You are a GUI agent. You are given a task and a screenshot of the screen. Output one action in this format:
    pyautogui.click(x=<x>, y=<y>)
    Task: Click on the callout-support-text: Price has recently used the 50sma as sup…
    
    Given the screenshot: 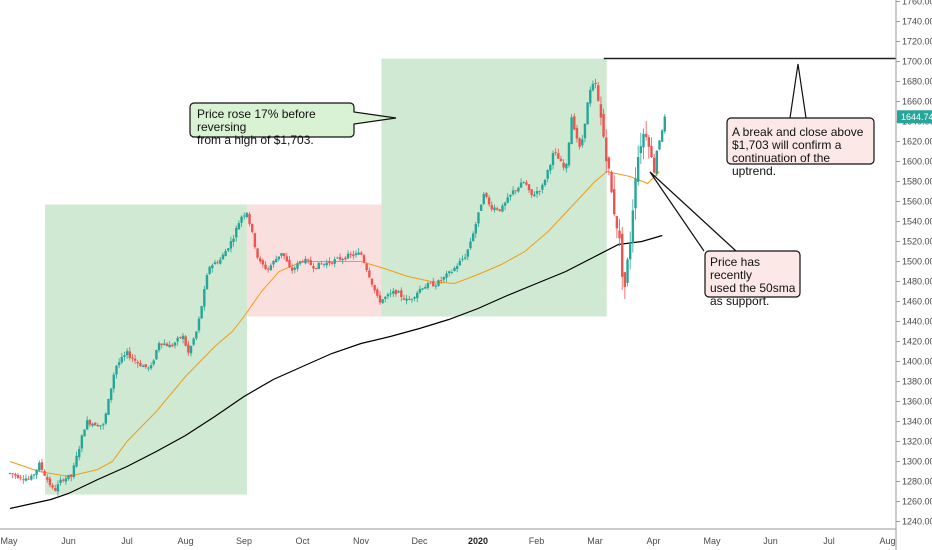 What is the action you would take?
    pyautogui.click(x=753, y=281)
    